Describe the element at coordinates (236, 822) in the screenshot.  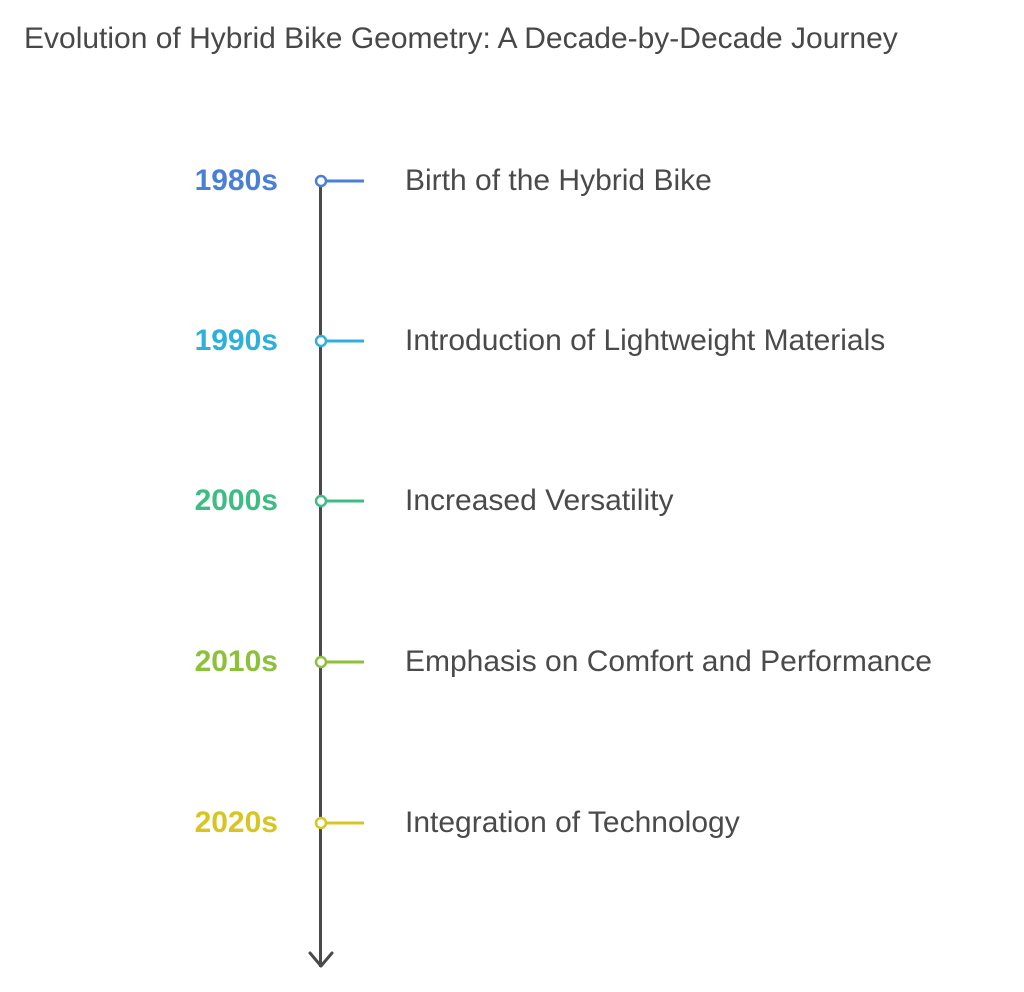
I see `decade-label: 2020s` at that location.